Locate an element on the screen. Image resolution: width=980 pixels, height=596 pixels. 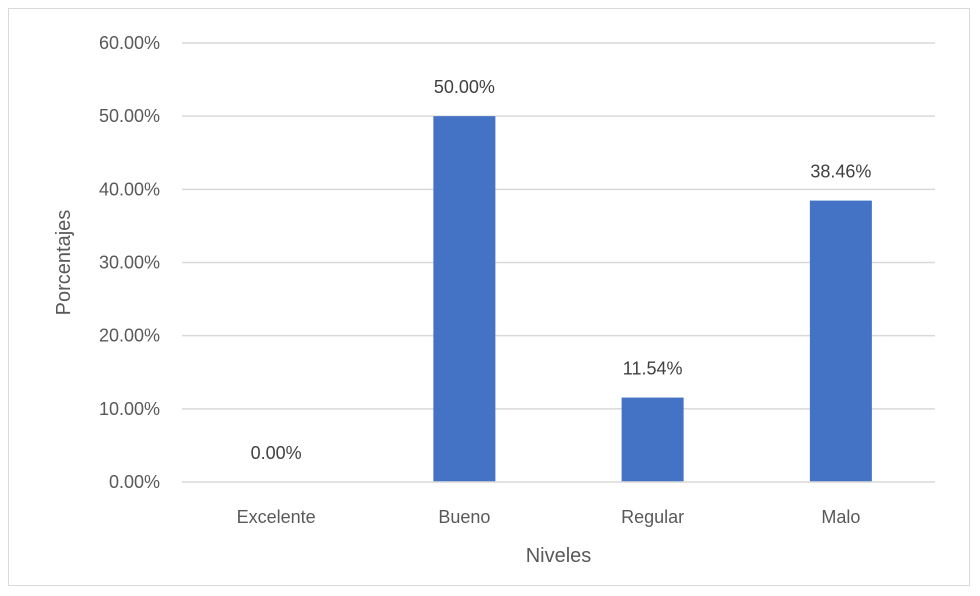
y-tick-label: 10.00% is located at coordinates (129, 409).